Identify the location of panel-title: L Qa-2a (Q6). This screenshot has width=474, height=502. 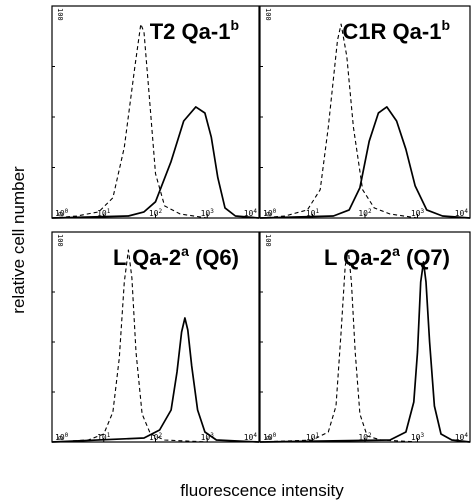
(176, 256).